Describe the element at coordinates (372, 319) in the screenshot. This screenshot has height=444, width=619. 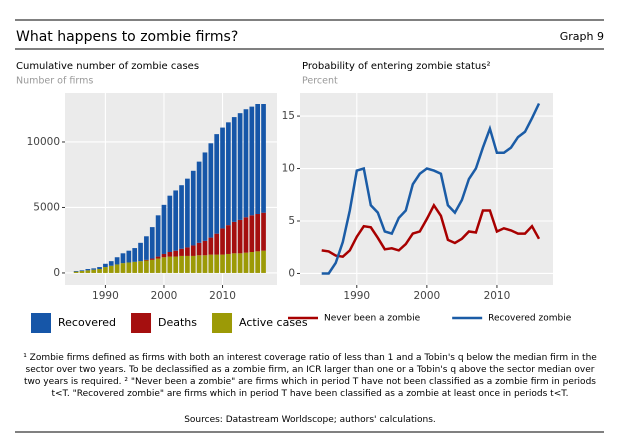
I see `legend-label: Never been a zombie` at that location.